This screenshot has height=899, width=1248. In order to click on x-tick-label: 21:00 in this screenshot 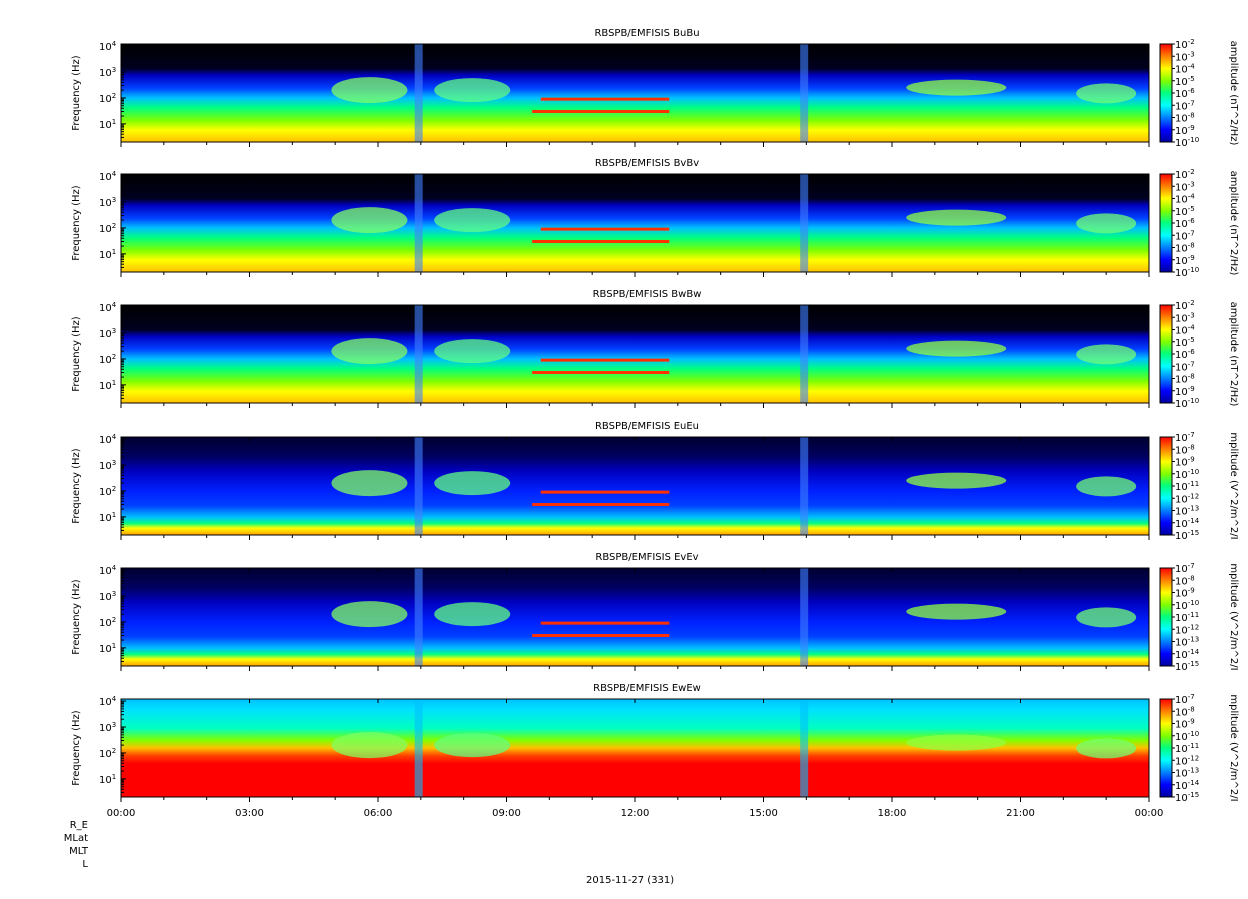, I will do `click(1020, 813)`.